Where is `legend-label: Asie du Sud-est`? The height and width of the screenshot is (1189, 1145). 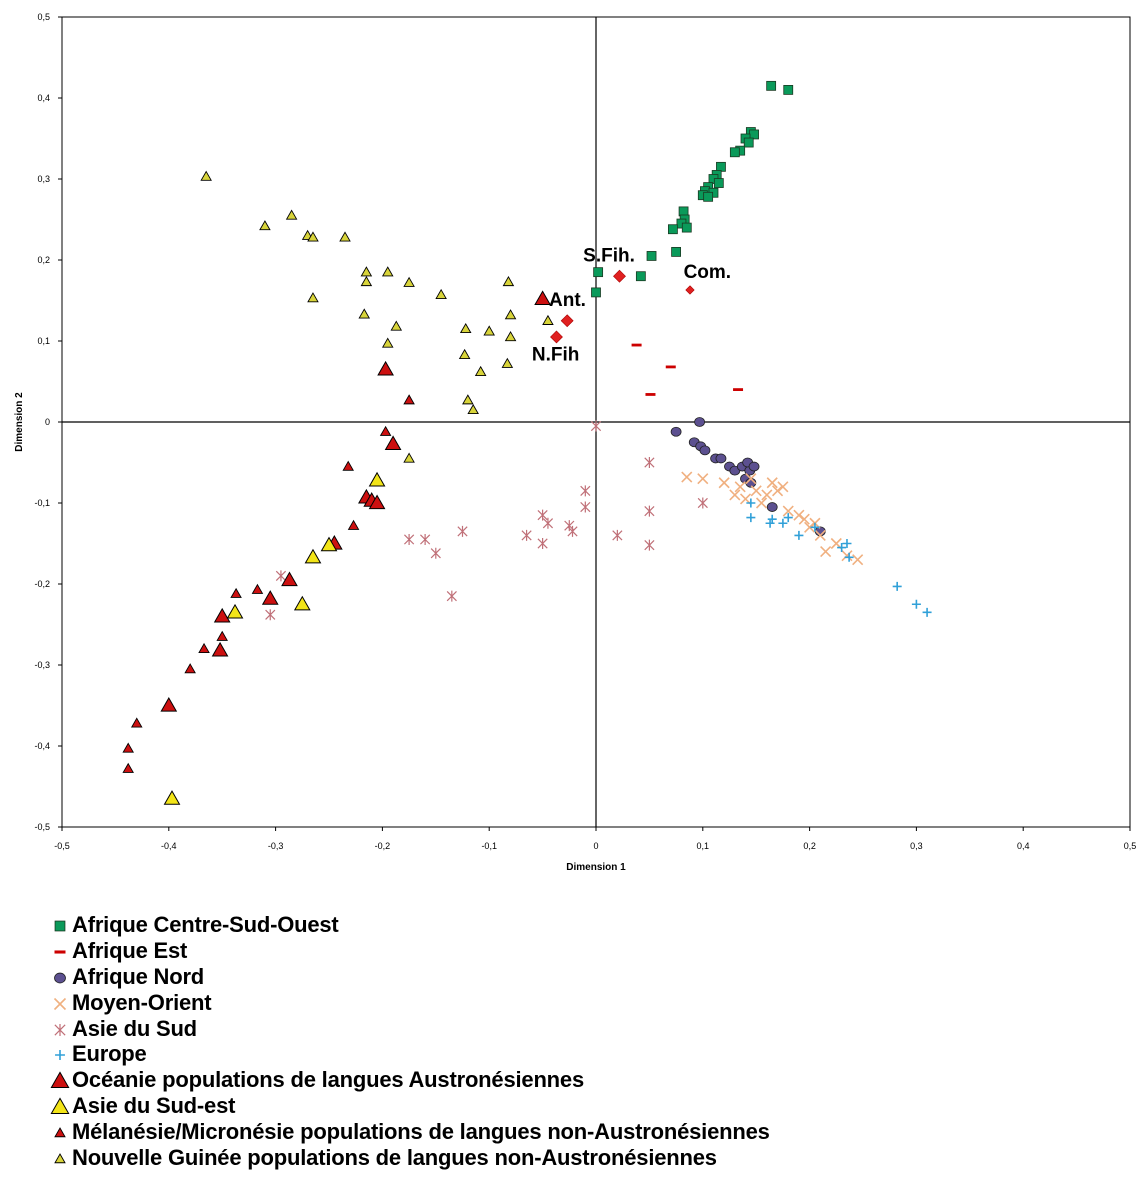 legend-label: Asie du Sud-est is located at coordinates (154, 1106).